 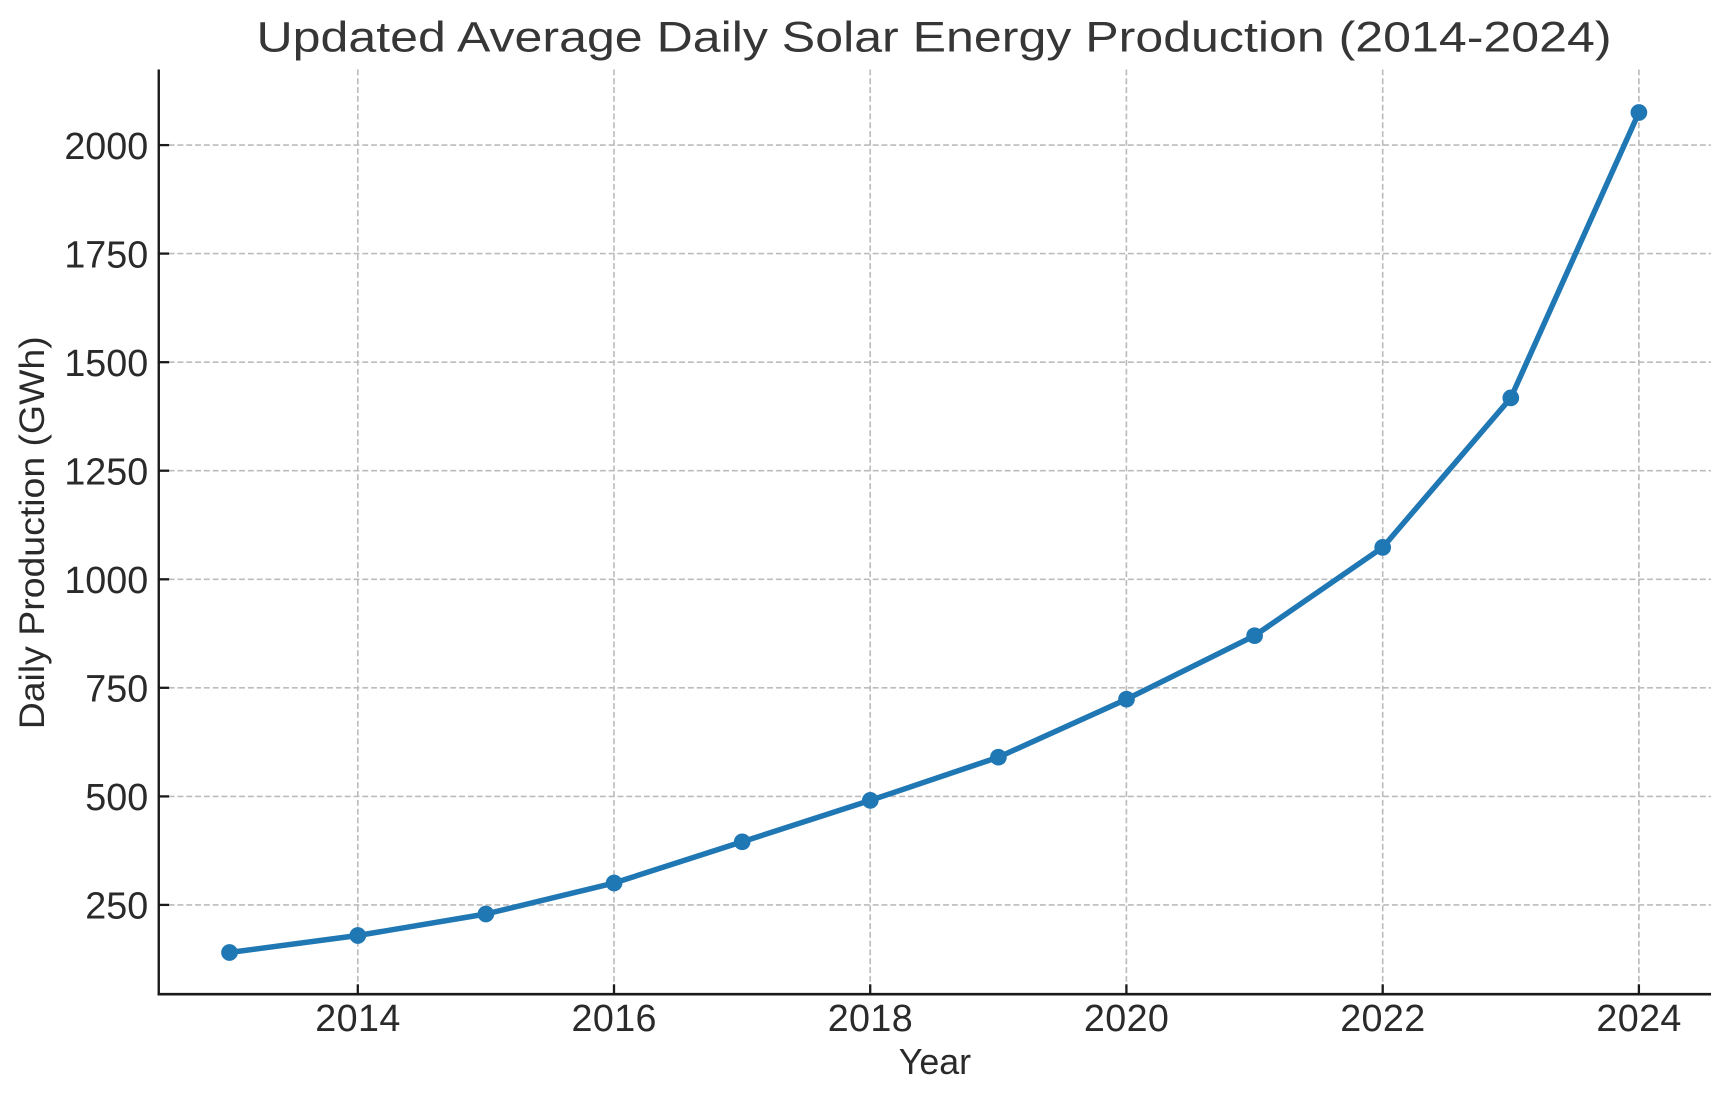 I want to click on svg-text: 1750, so click(x=106, y=254).